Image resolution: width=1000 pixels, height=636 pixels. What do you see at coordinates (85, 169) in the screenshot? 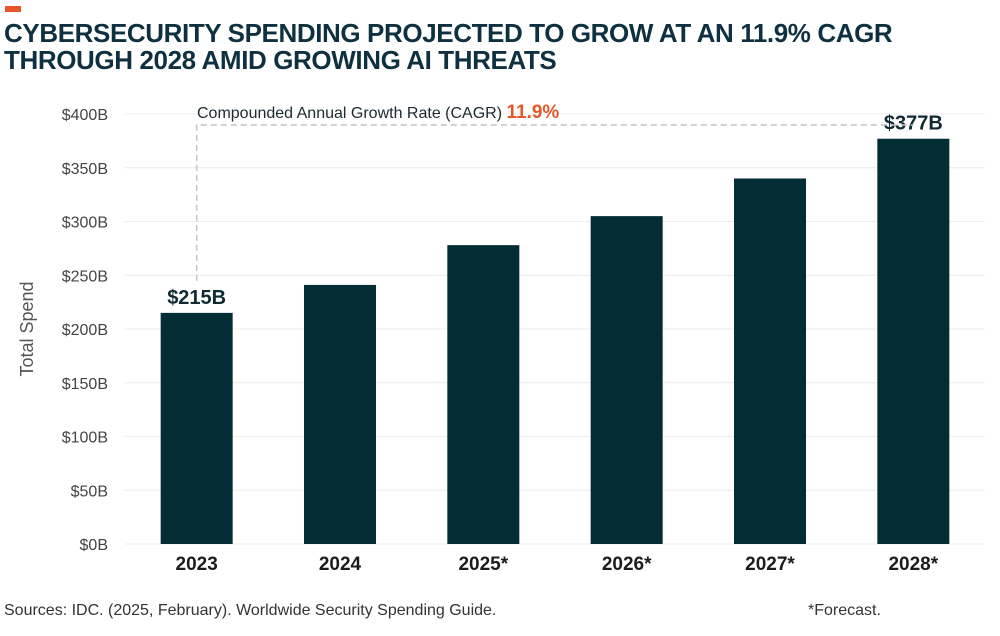
I see `y-tick-label: $350B` at bounding box center [85, 169].